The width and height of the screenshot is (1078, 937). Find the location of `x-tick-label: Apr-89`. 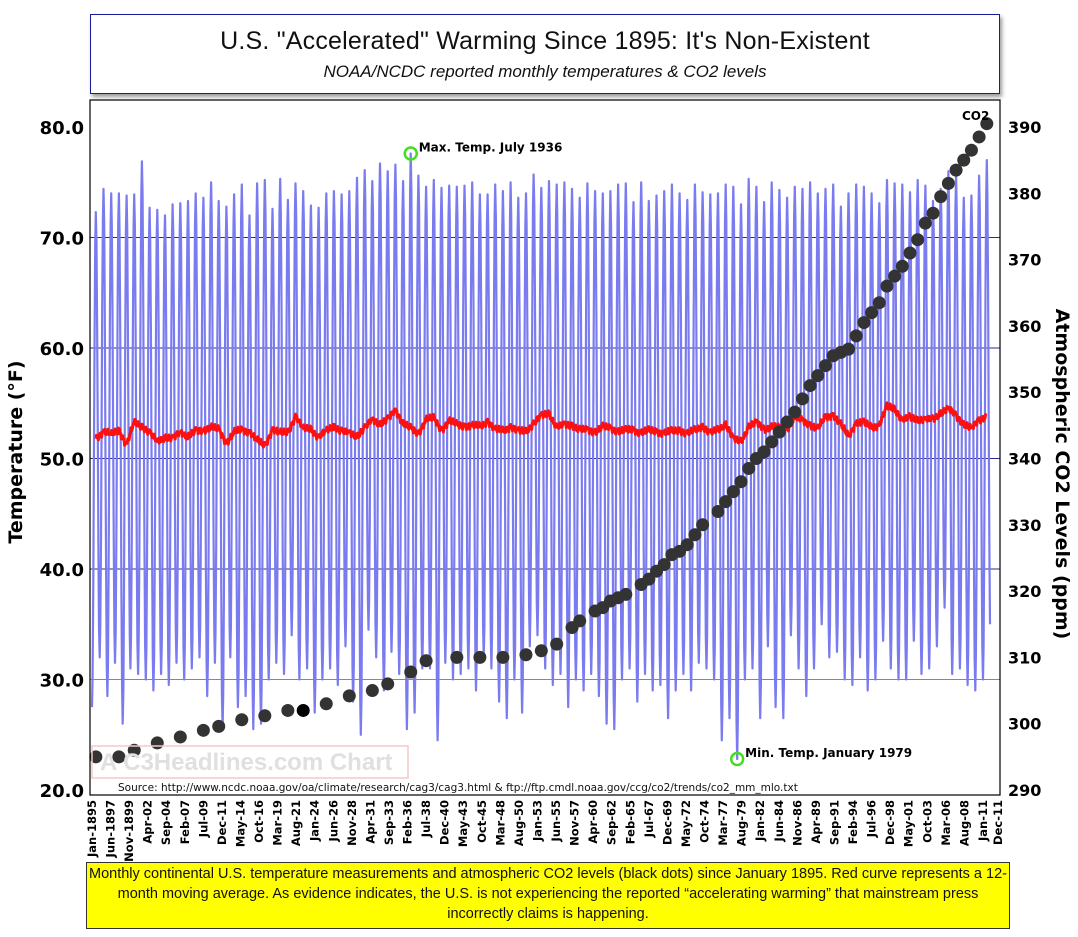

x-tick-label: Apr-89 is located at coordinates (816, 822).